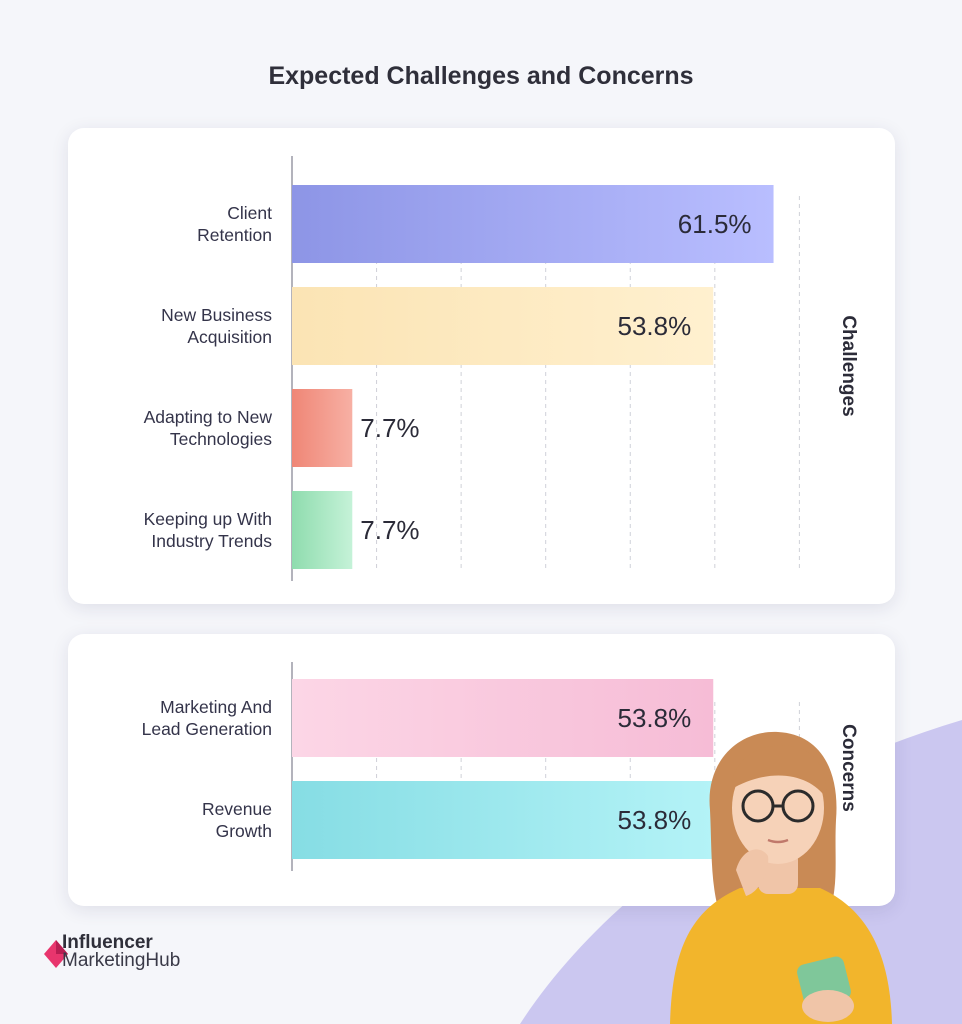 This screenshot has width=962, height=1024. What do you see at coordinates (848, 365) in the screenshot?
I see `section-label: Challenges` at bounding box center [848, 365].